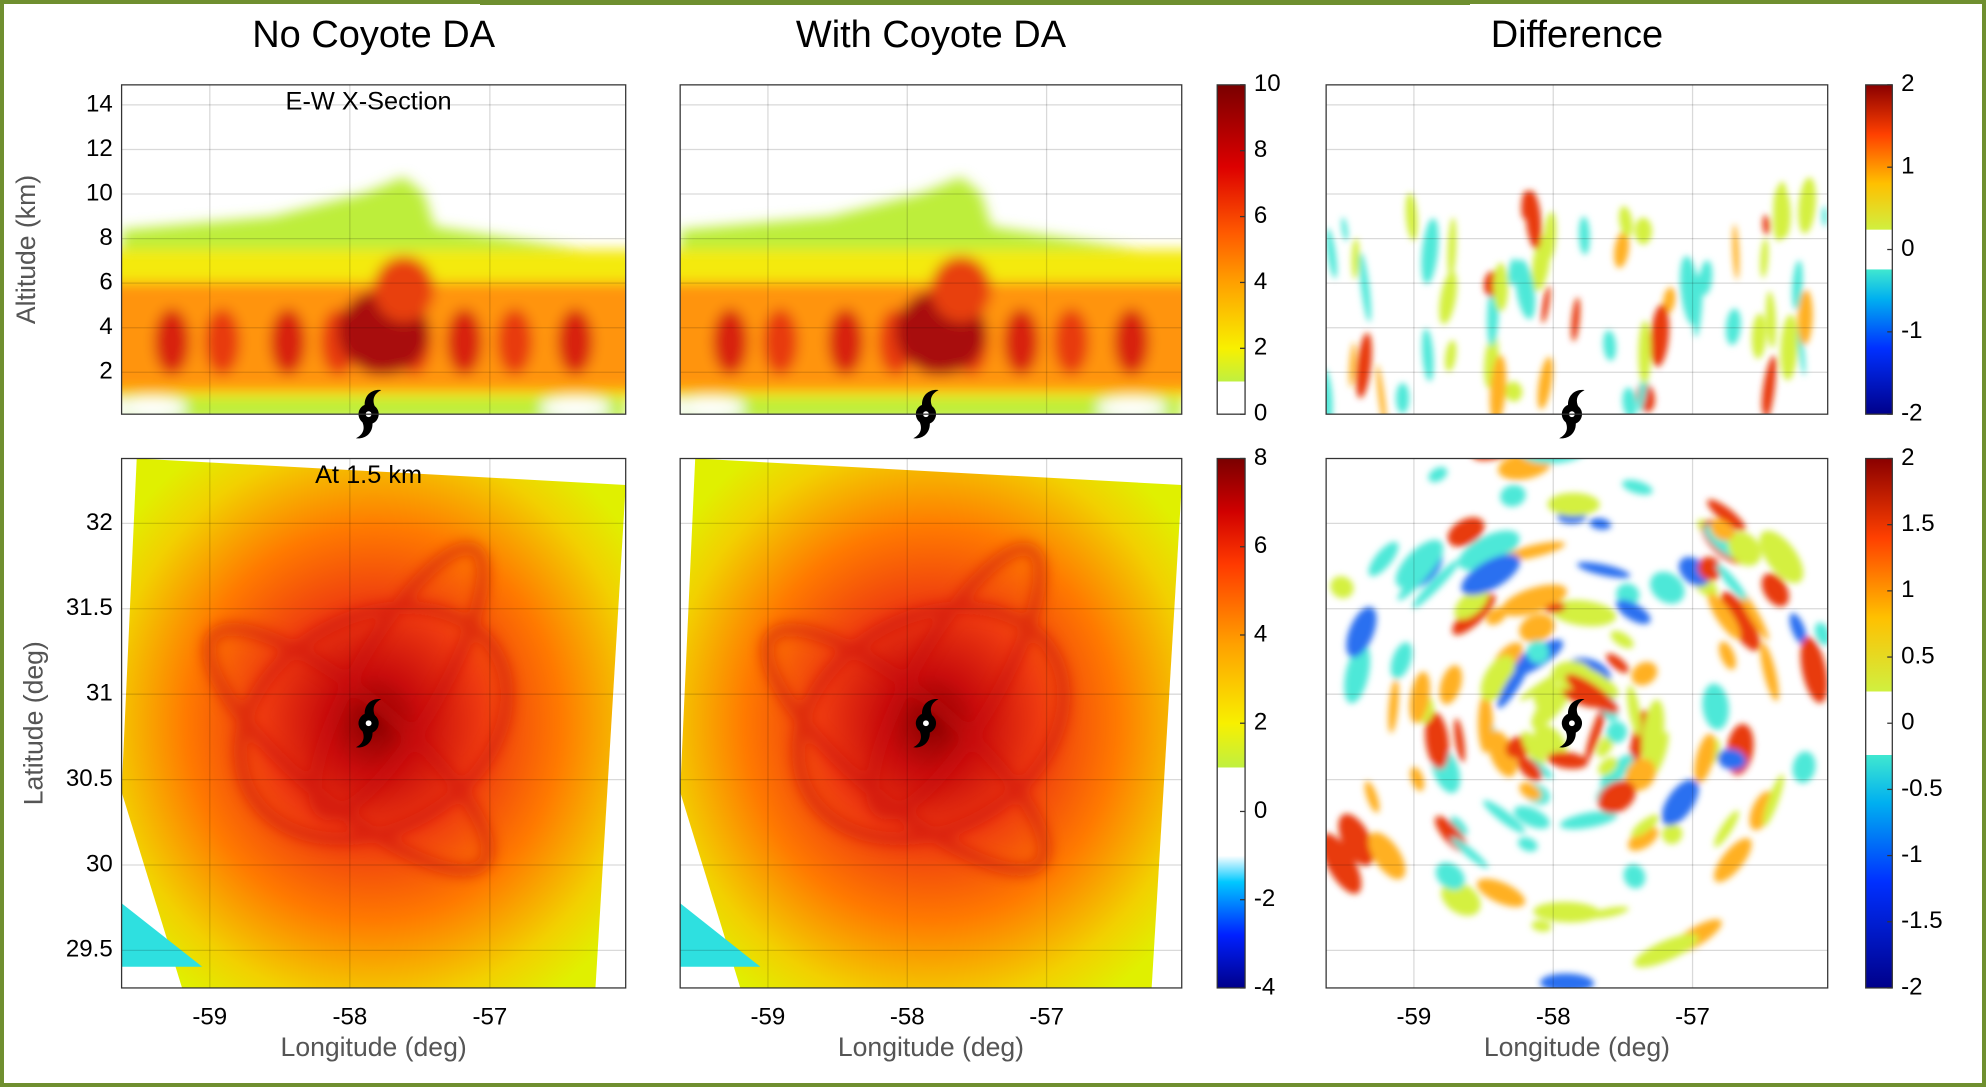  Describe the element at coordinates (105, 326) in the screenshot. I see `y-tick-label: 4` at that location.